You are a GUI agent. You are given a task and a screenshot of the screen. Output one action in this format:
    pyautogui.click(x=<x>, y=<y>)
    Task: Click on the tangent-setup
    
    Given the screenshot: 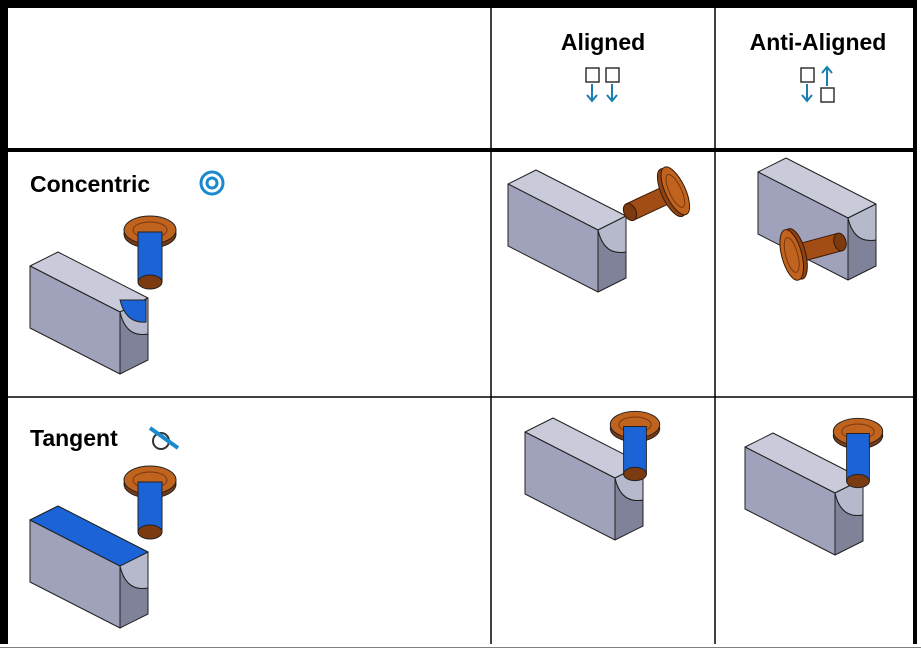 What is the action you would take?
    pyautogui.click(x=102, y=547)
    